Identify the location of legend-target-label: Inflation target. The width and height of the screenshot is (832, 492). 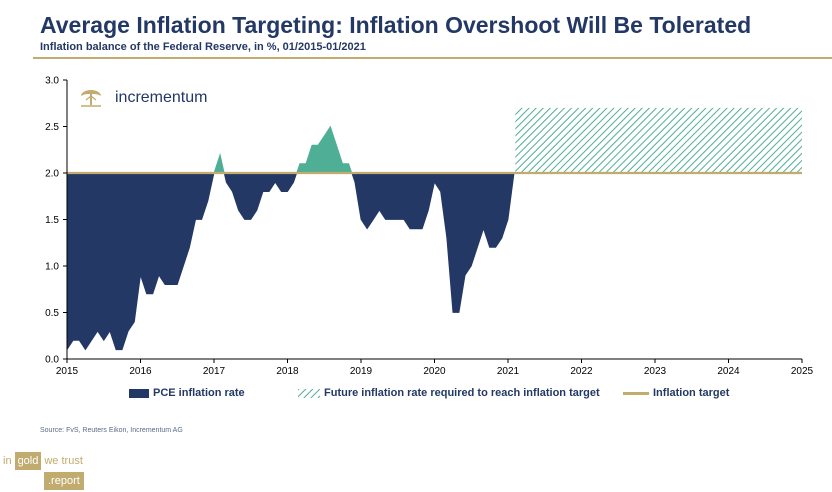
(691, 393).